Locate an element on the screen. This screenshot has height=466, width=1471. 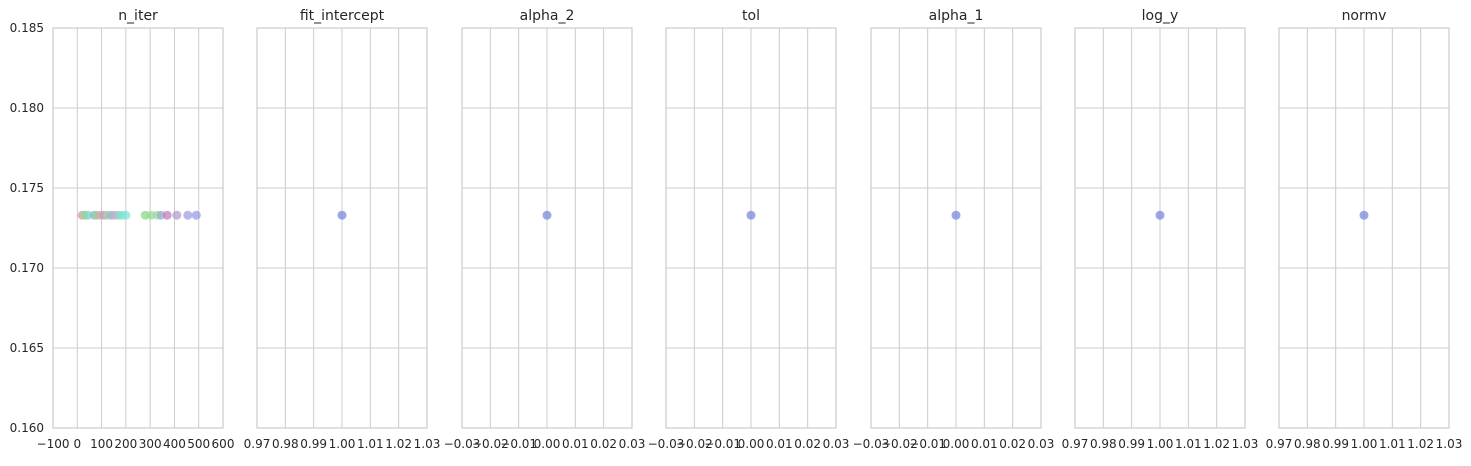
y-tick-label: 0.175 is located at coordinates (27, 188).